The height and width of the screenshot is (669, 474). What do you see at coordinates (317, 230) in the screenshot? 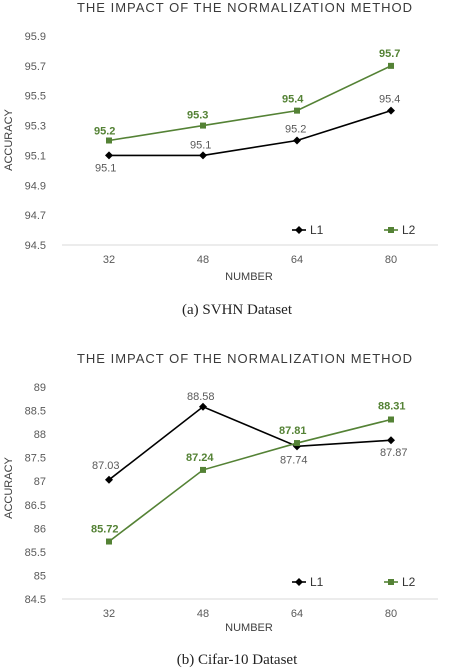
I see `chart-a-legend-label-l1: L1` at bounding box center [317, 230].